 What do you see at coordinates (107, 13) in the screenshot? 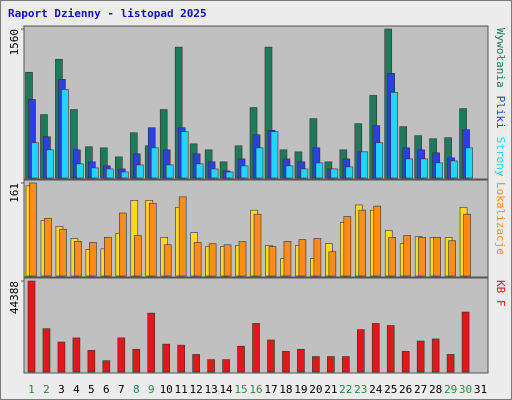
I see `chart-title: Raport Dzienny - listopad 2025` at bounding box center [107, 13].